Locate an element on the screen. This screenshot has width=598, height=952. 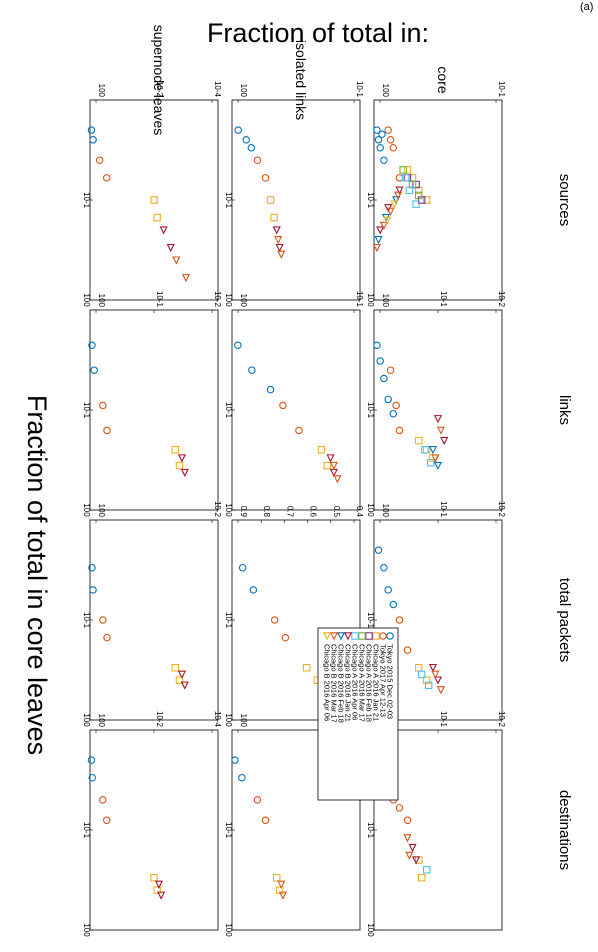
scatter-panel: 100 10-1 10-1 100 is located at coordinates (436, 194).